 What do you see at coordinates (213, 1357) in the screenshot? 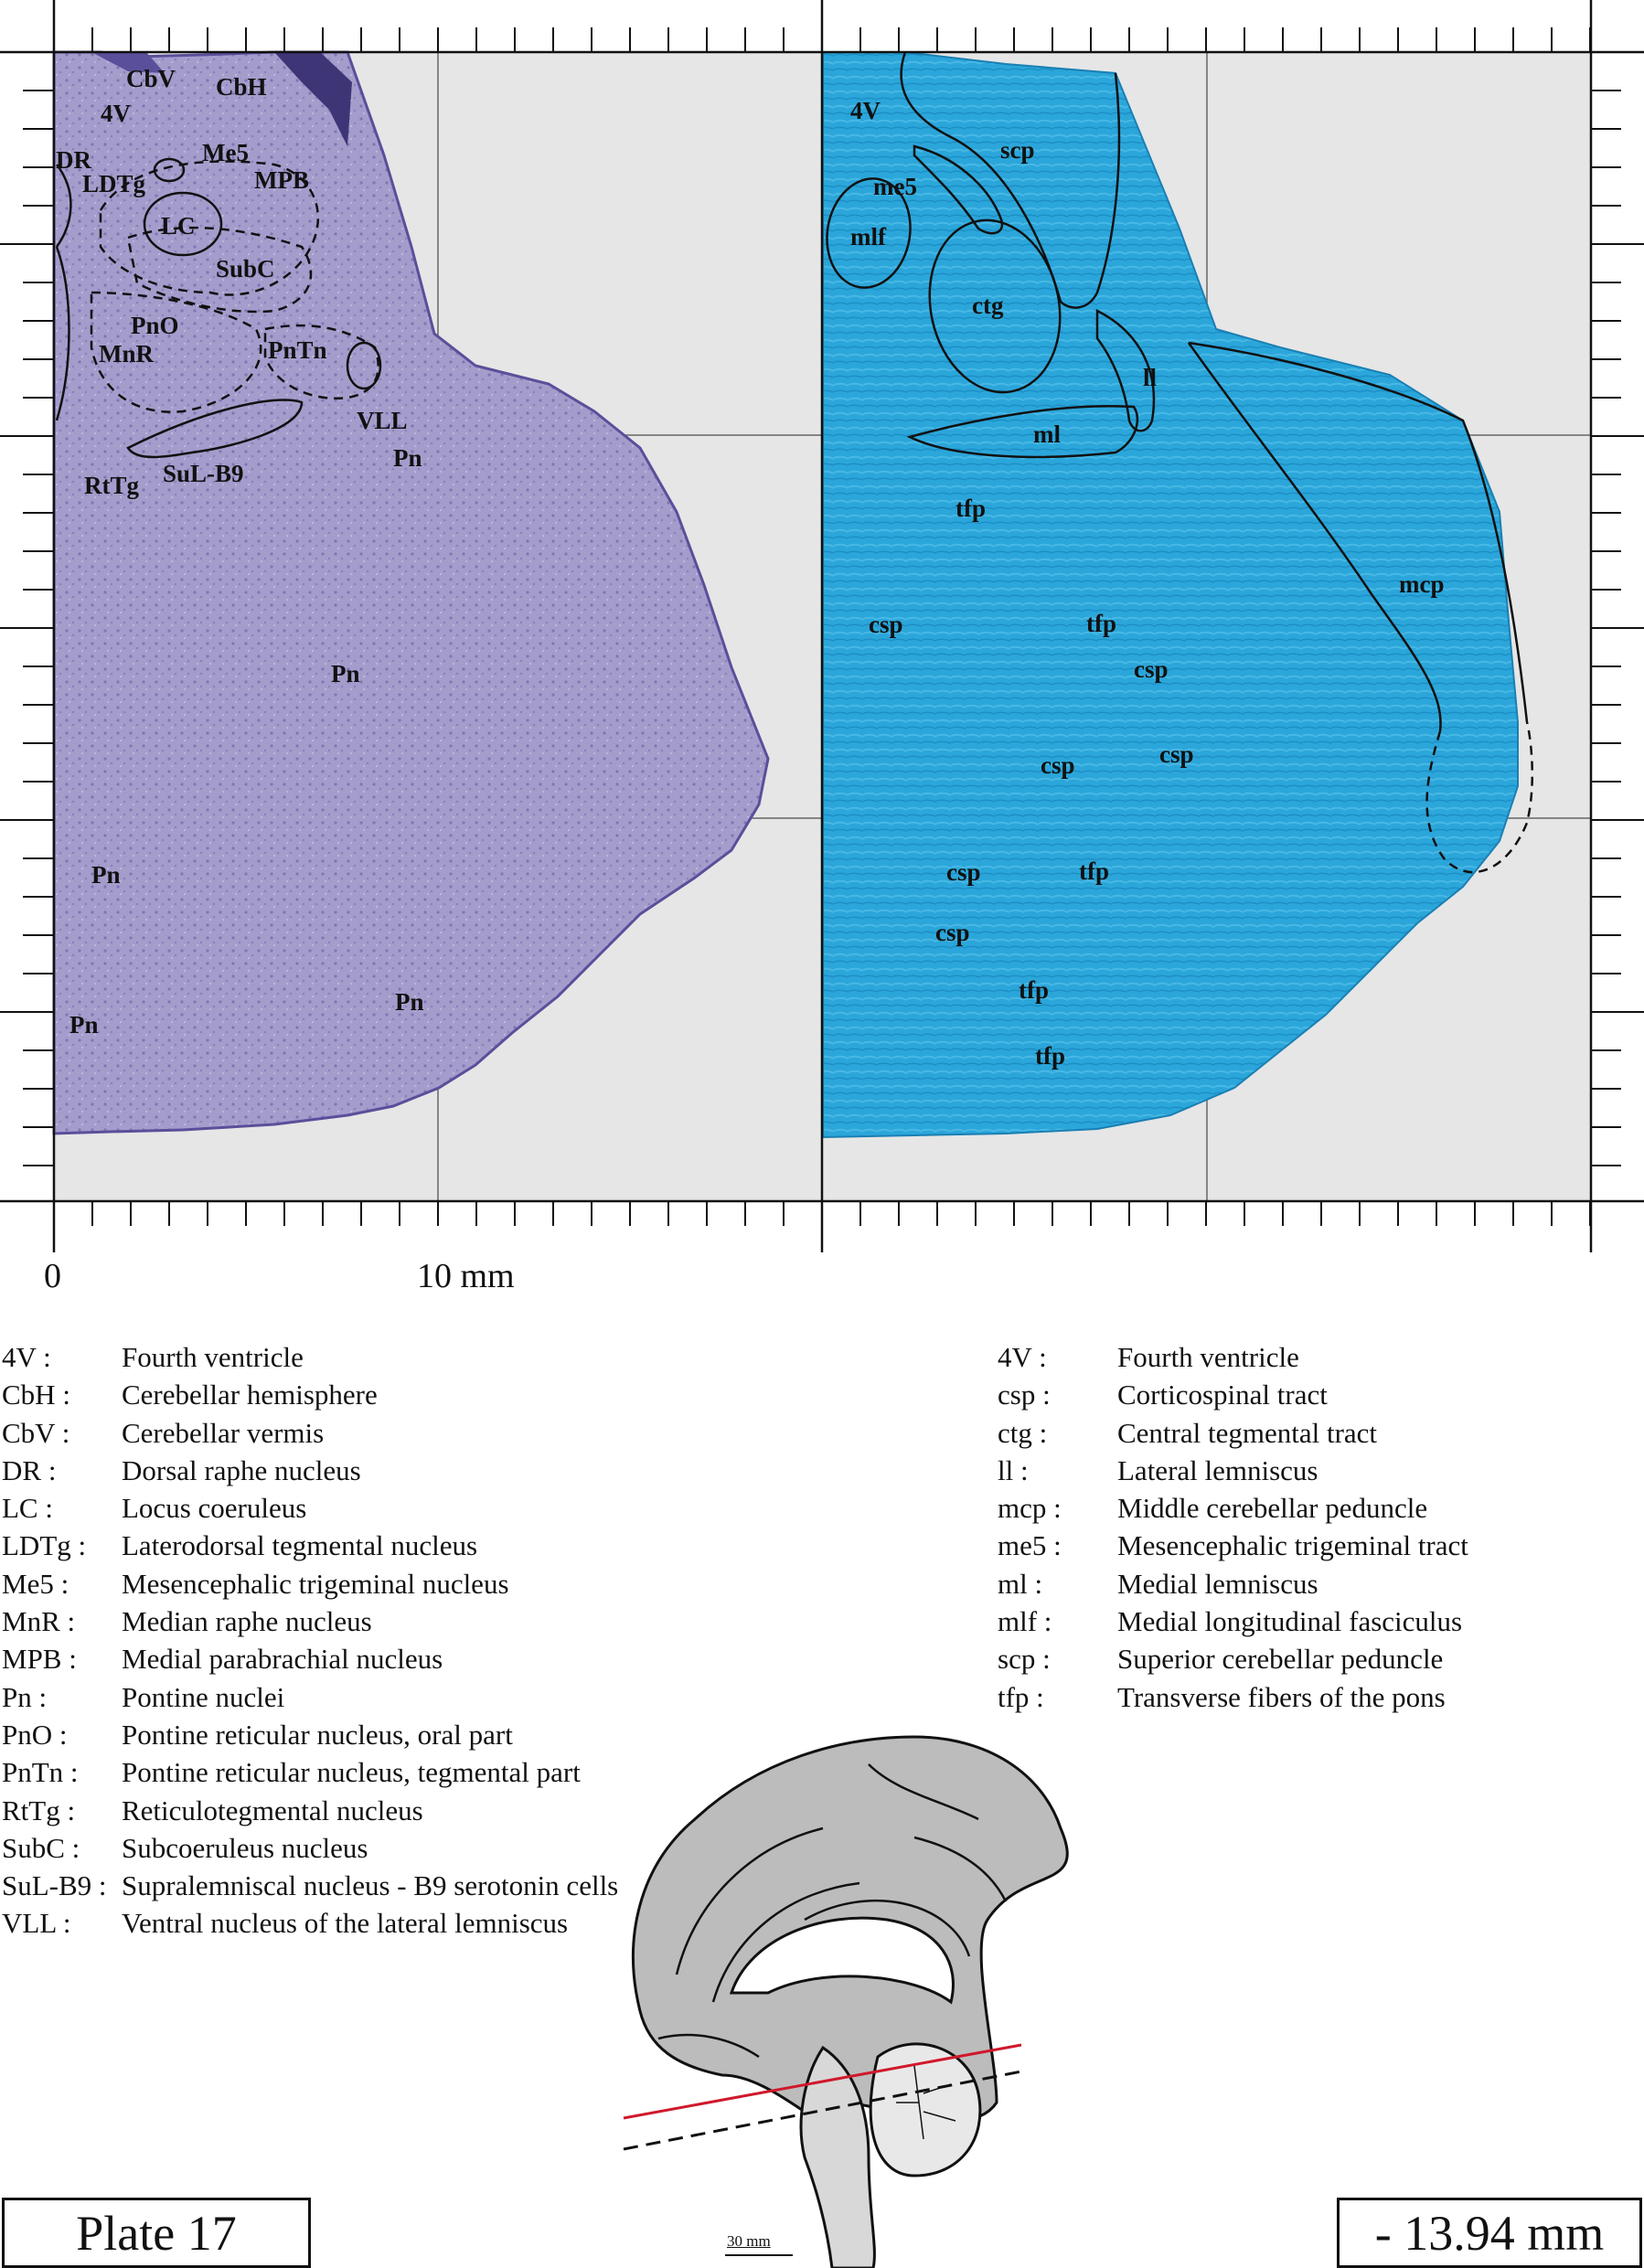
I see `legend-description: Fourth ventricle` at bounding box center [213, 1357].